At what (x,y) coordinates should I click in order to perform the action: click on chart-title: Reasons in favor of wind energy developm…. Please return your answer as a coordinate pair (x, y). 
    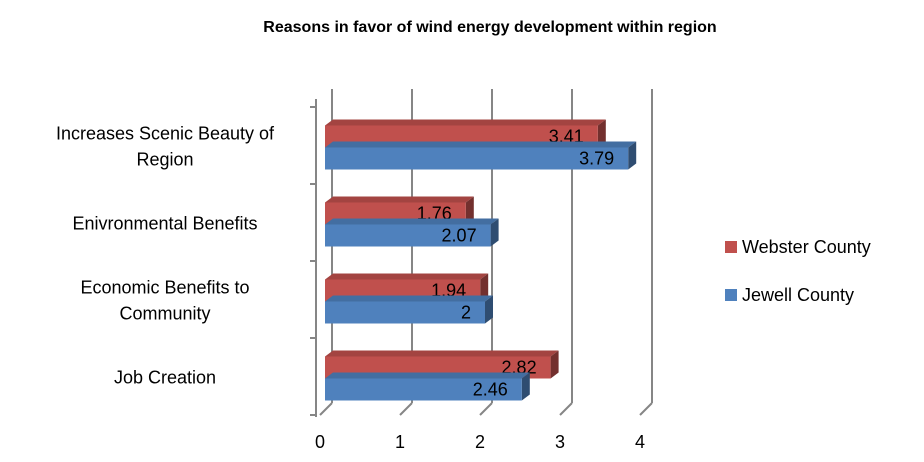
    Looking at the image, I should click on (489, 27).